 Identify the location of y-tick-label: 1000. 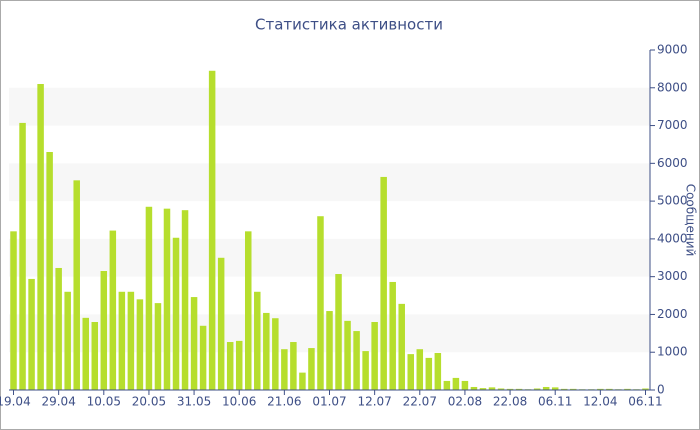
(672, 352).